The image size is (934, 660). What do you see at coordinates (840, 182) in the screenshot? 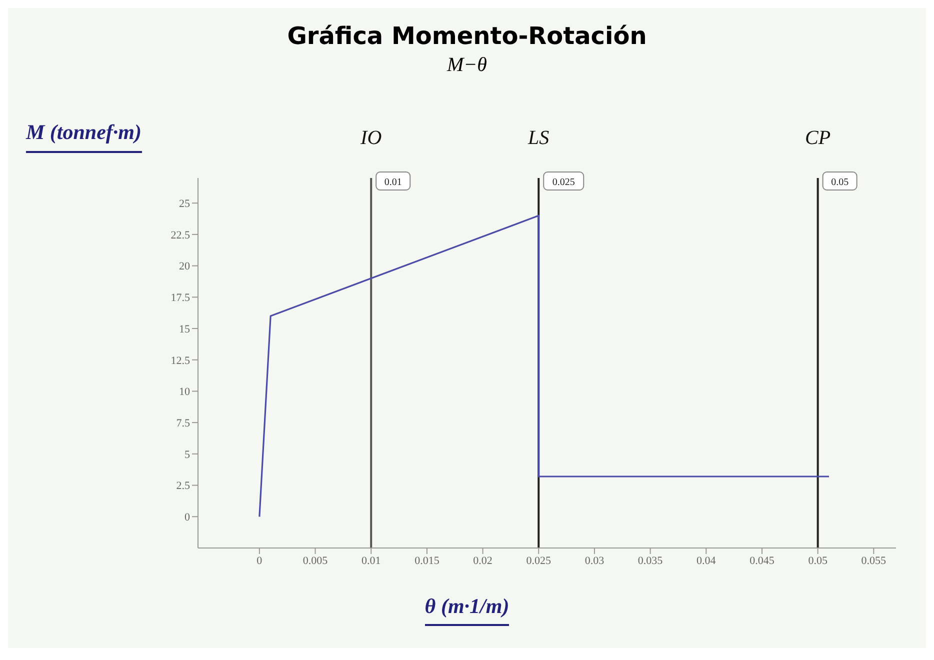
I see `annotation: 0.05` at bounding box center [840, 182].